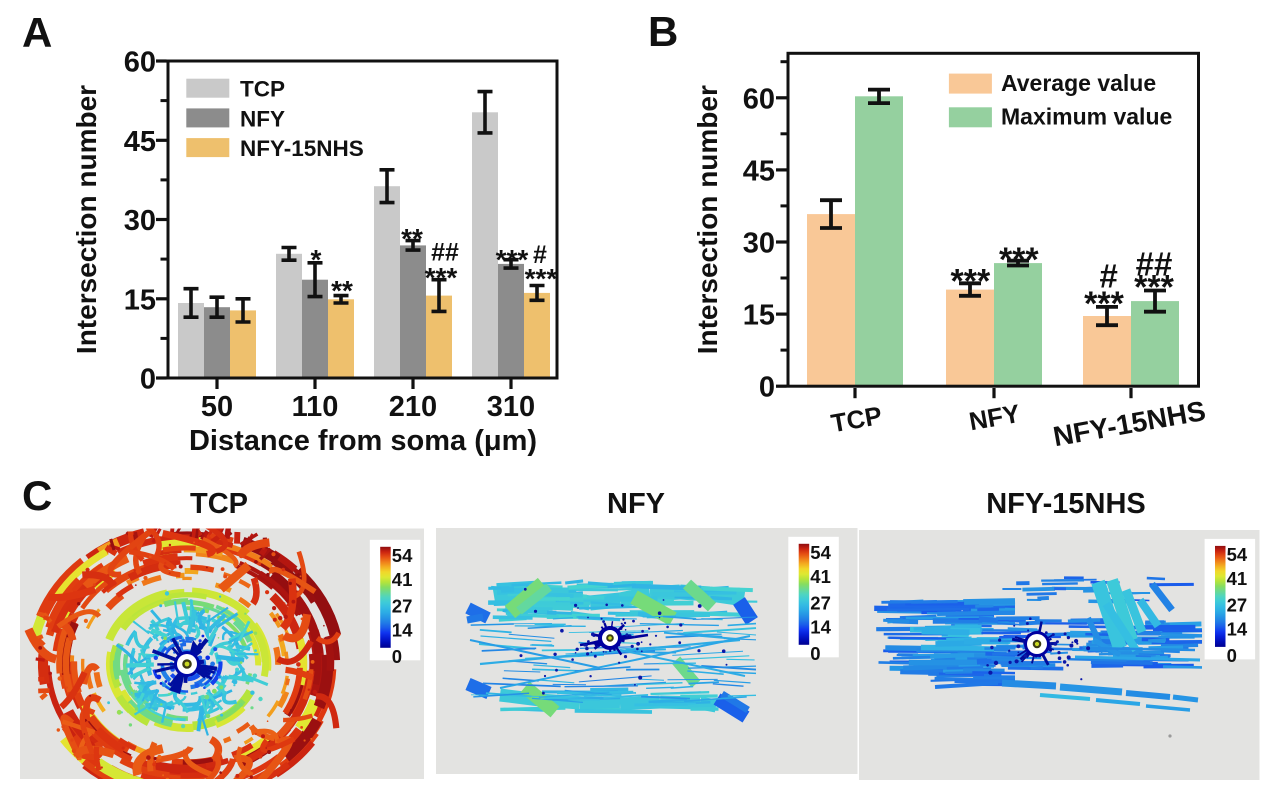 This screenshot has width=1269, height=790. What do you see at coordinates (413, 407) in the screenshot?
I see `svg-text: 210` at bounding box center [413, 407].